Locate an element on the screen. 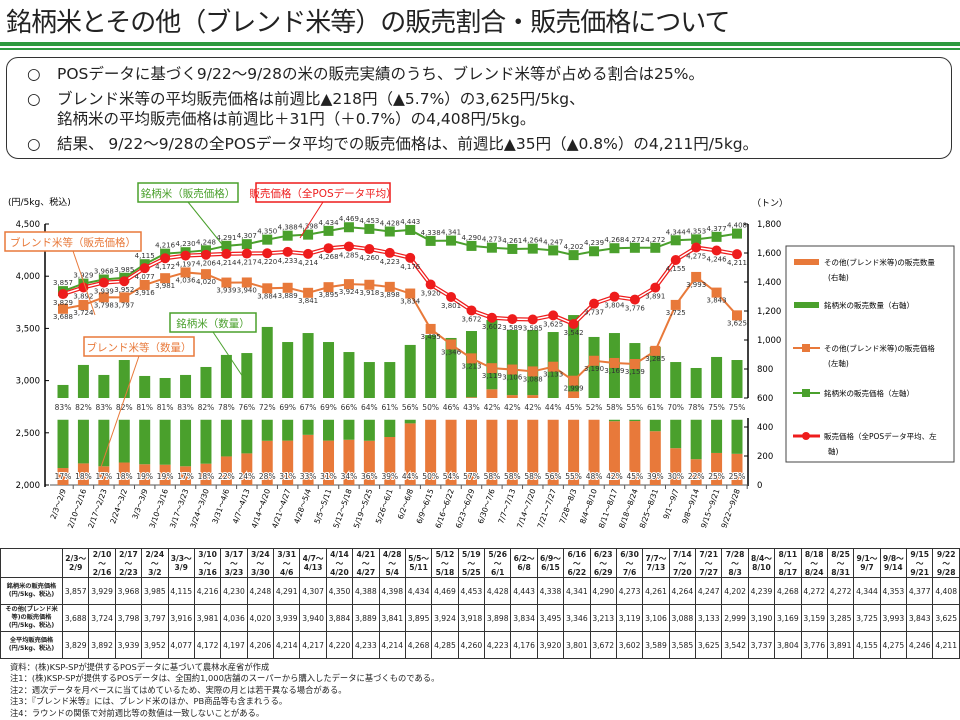 The height and width of the screenshot is (720, 960). table-cell: 4,020 is located at coordinates (260, 618).